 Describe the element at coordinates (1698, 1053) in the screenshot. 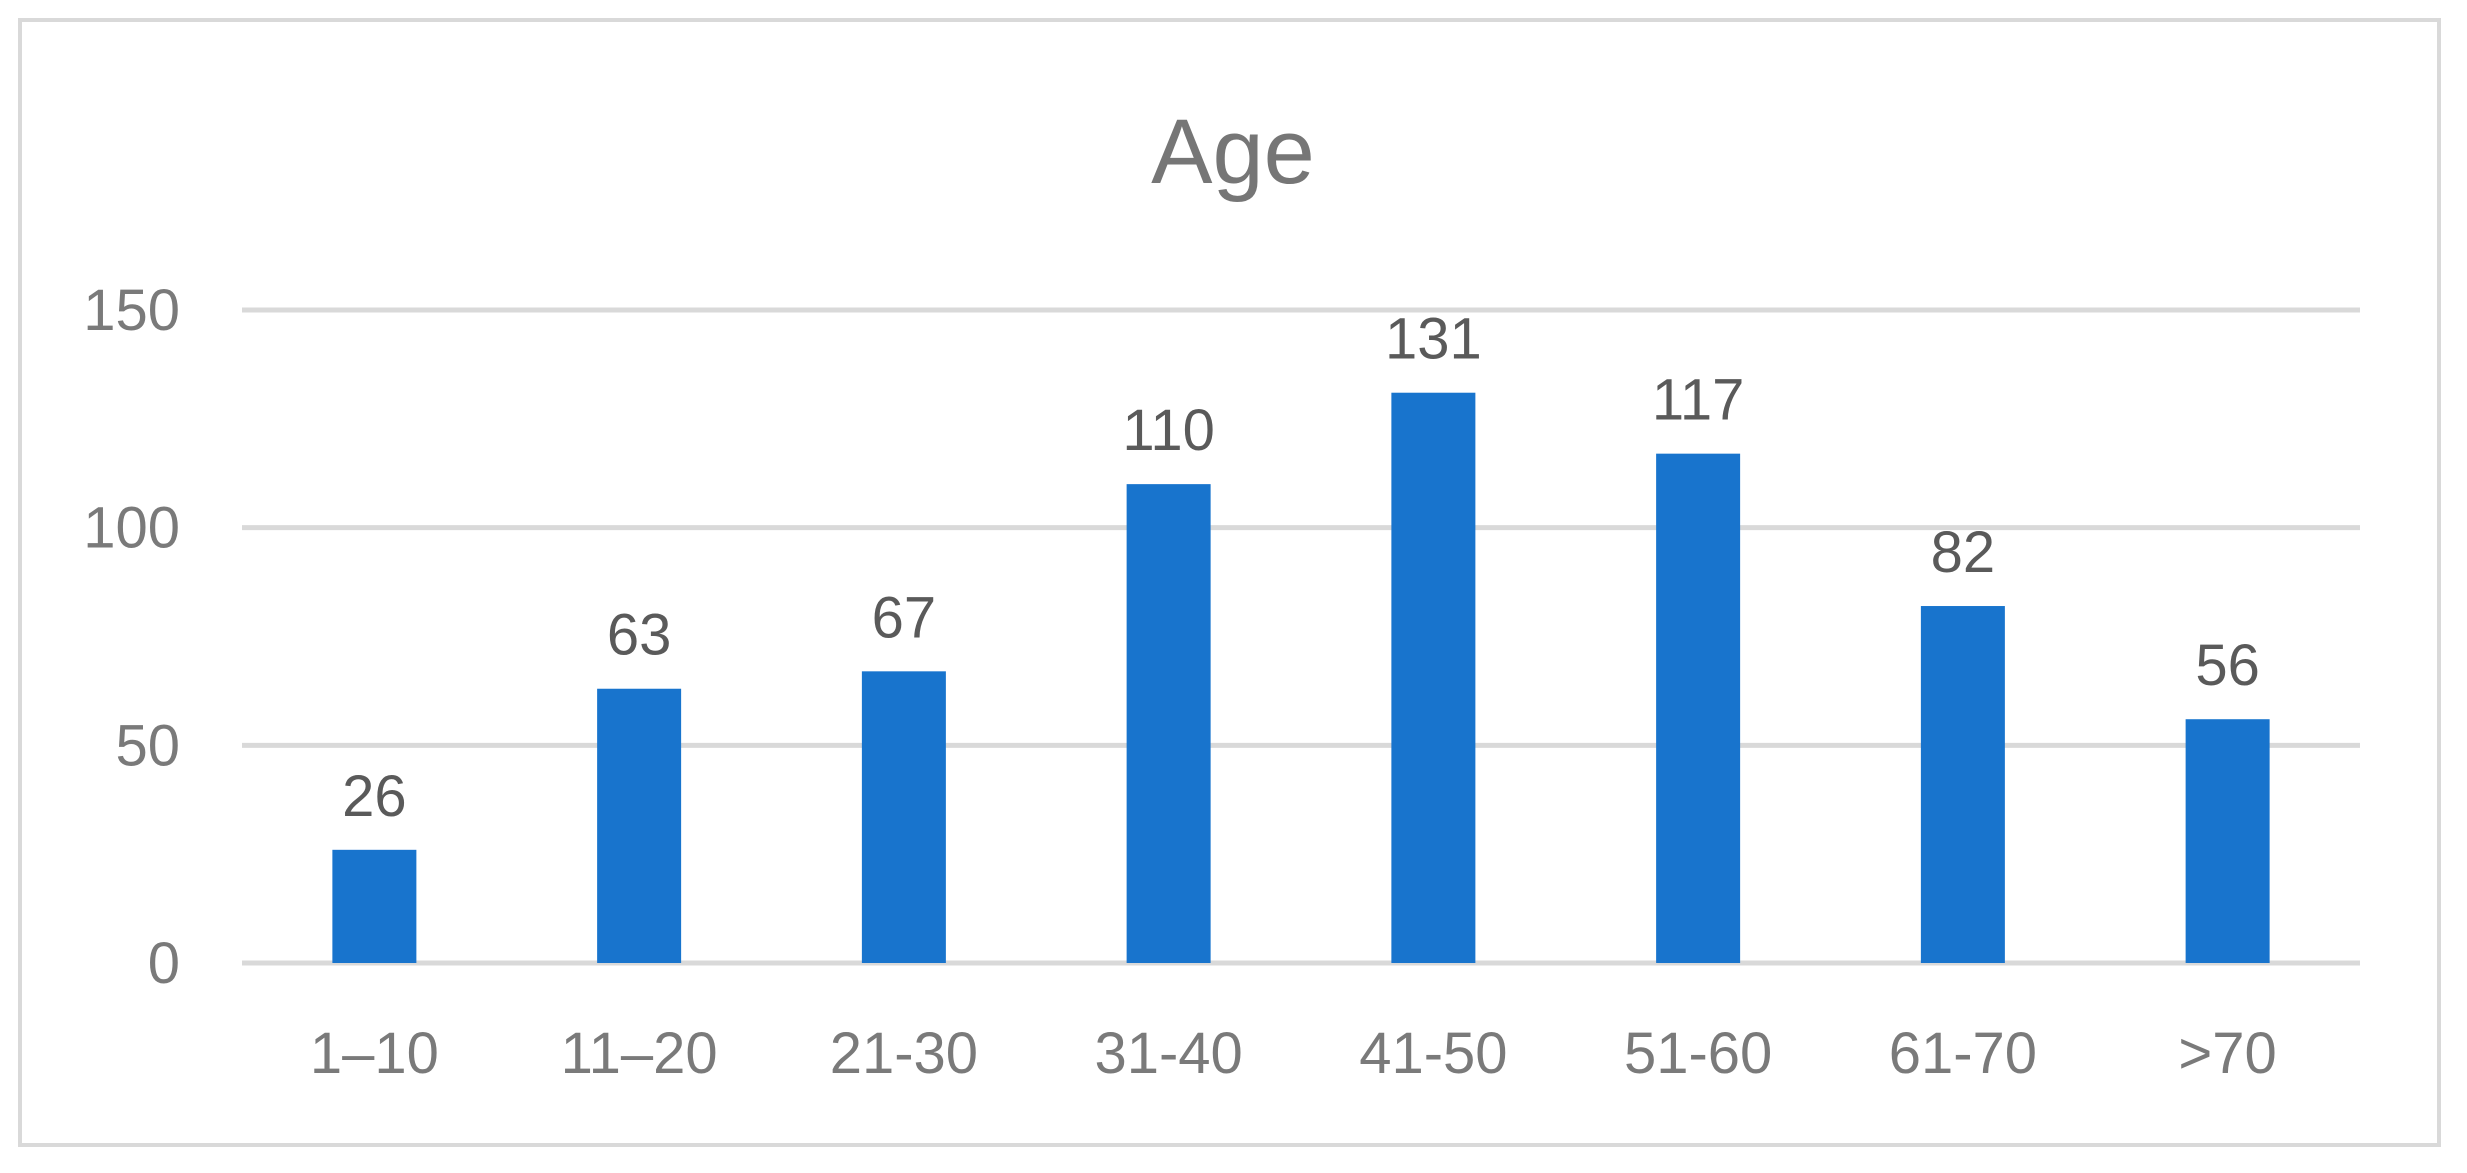

I see `x-tick-label: 51-60` at that location.